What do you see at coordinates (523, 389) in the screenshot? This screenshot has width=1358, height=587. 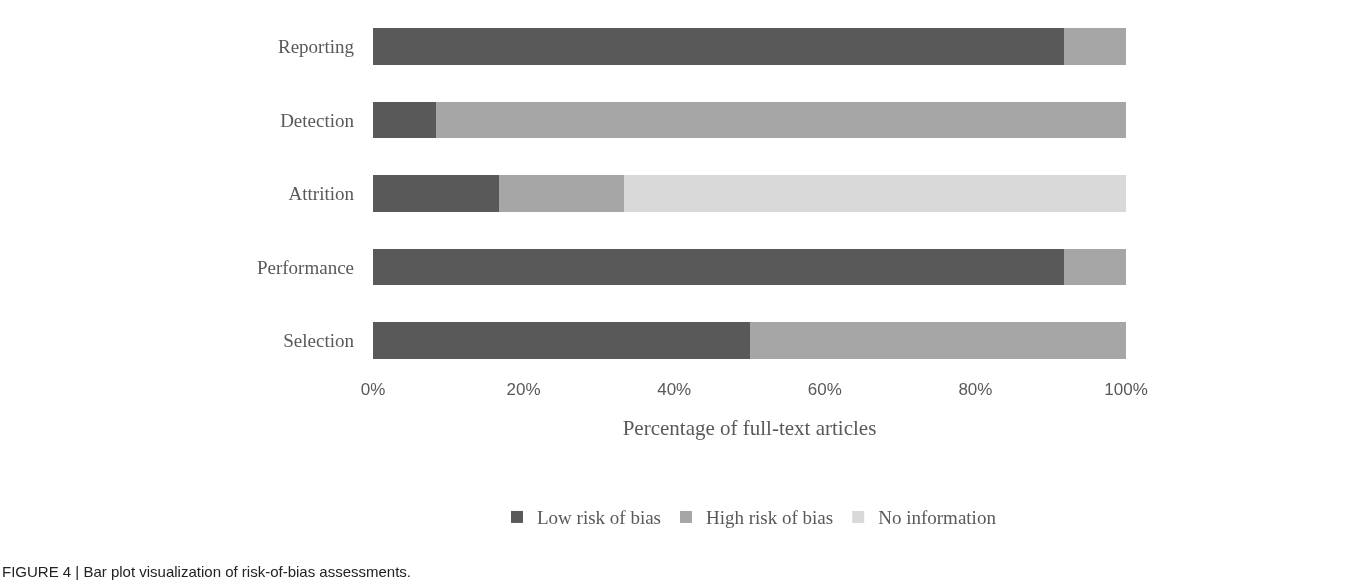 I see `x-tick-label: 20%` at bounding box center [523, 389].